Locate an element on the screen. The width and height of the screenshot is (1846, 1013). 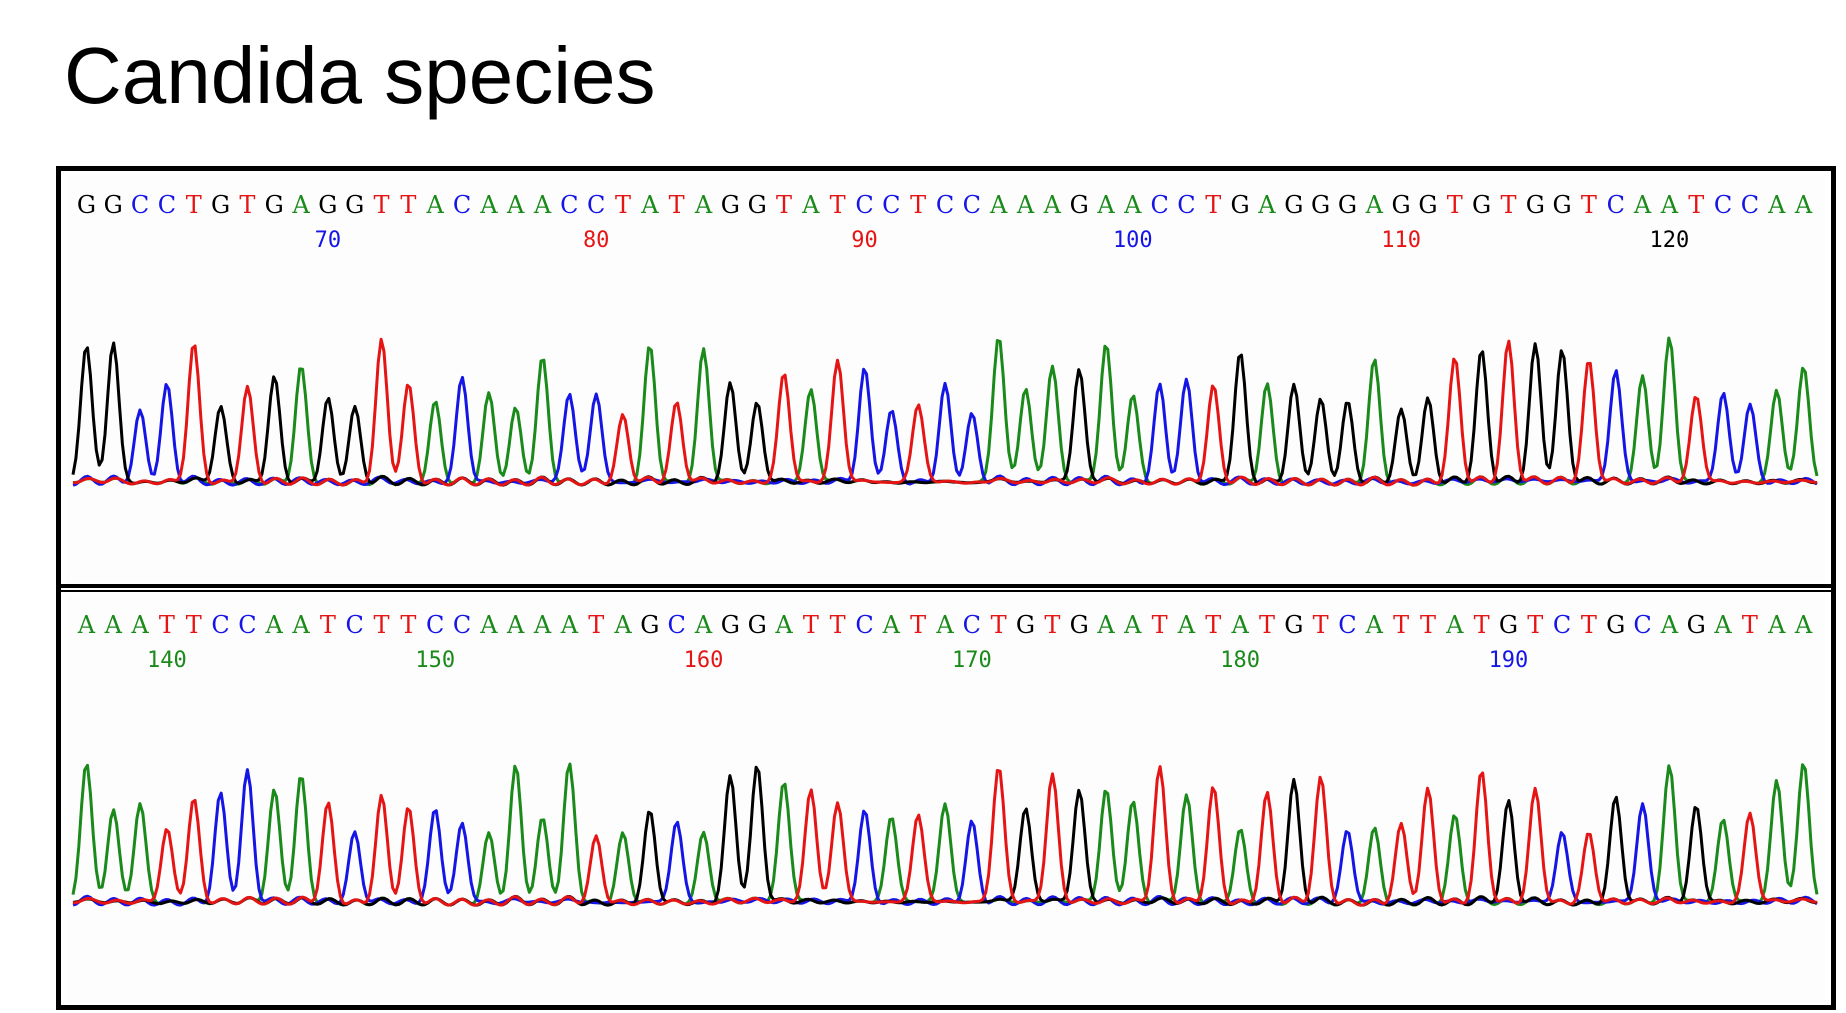
panel-divider is located at coordinates (946, 588).